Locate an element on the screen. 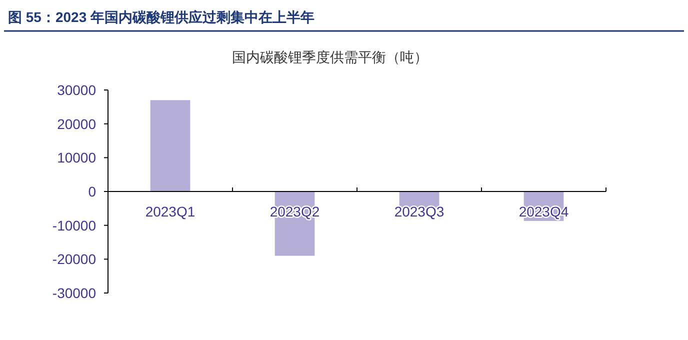 The image size is (688, 340). subtitle: 国内碳酸锂季度供需平衡（吨） is located at coordinates (330, 58).